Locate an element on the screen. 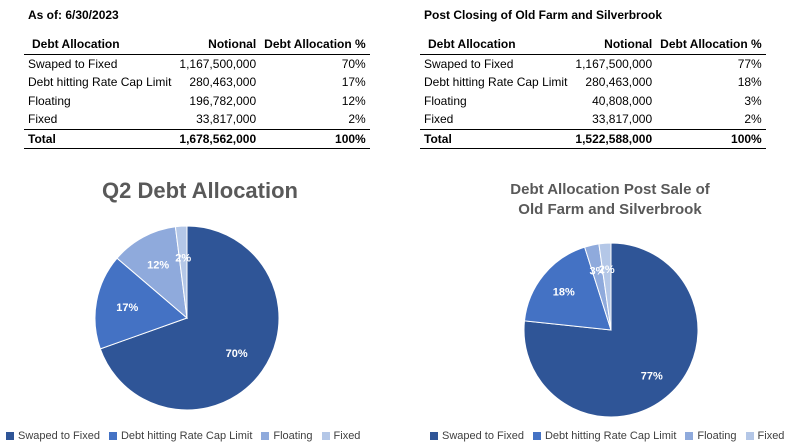  data-label-rate-cap-limit: 18% is located at coordinates (564, 293).